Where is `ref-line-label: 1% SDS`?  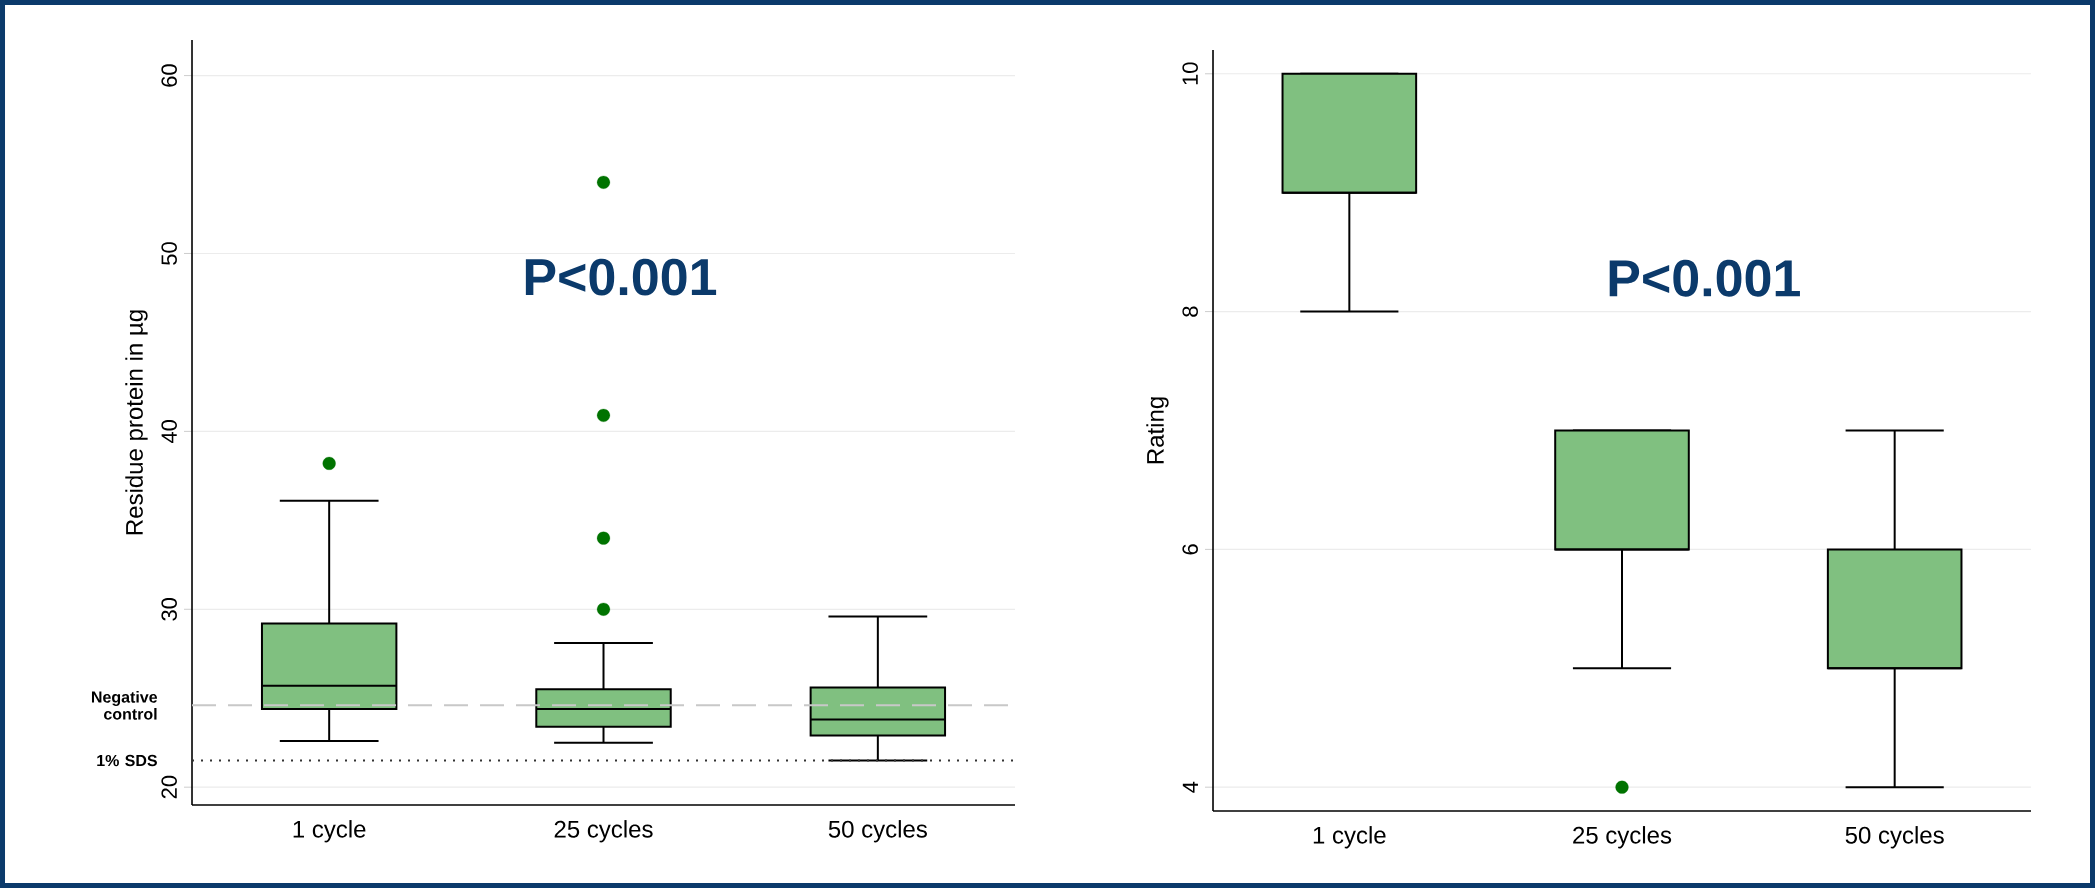 ref-line-label: 1% SDS is located at coordinates (127, 760).